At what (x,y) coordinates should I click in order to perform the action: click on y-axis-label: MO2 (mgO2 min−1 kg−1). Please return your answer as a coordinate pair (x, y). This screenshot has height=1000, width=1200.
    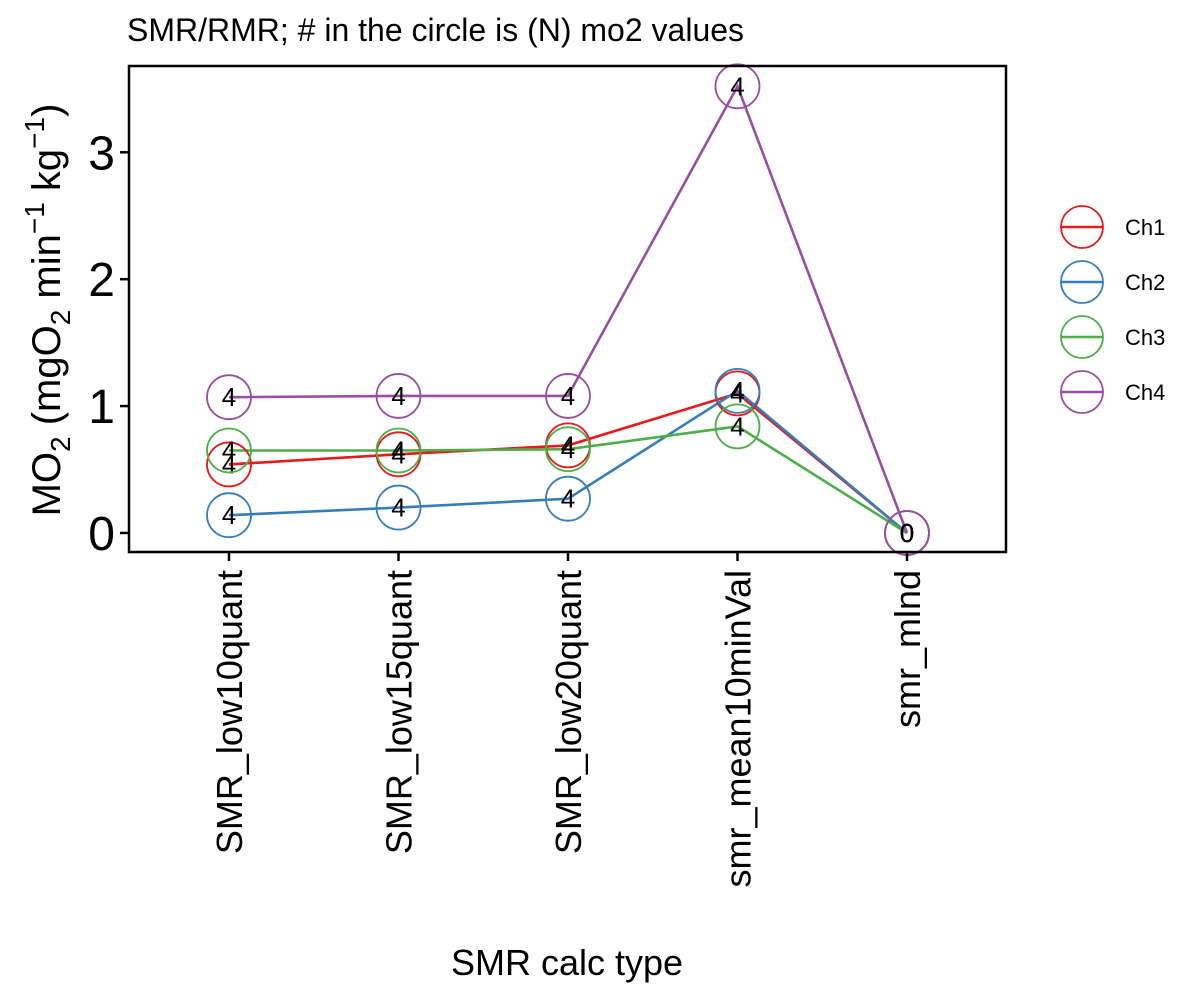
    Looking at the image, I should click on (47, 310).